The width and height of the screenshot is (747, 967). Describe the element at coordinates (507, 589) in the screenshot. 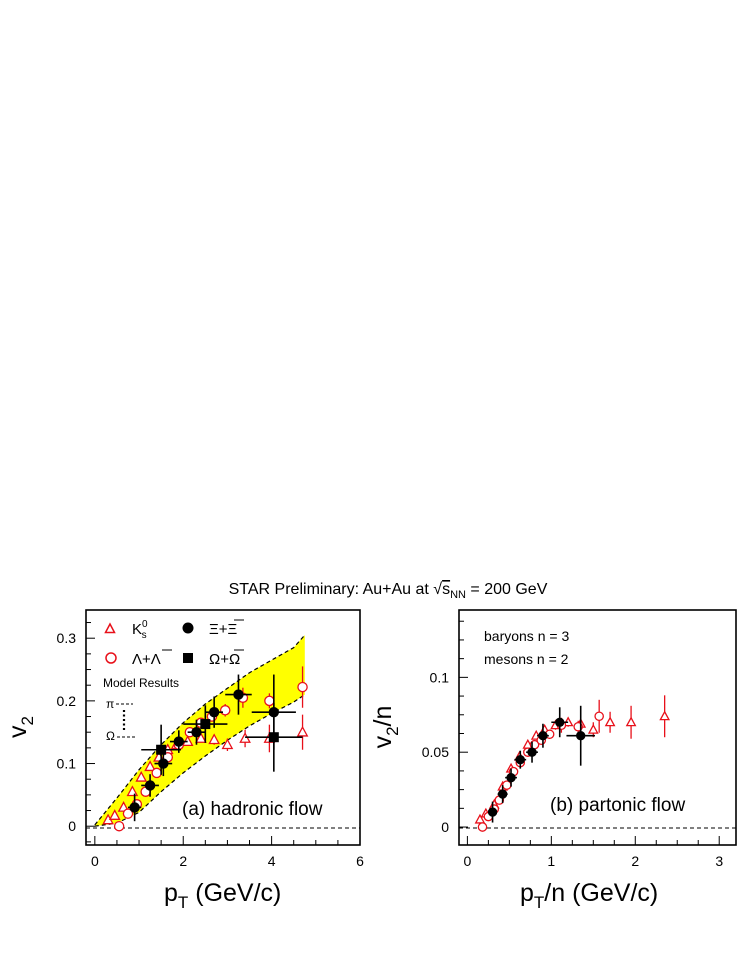

I see `title-suffix: = 200 GeV` at that location.